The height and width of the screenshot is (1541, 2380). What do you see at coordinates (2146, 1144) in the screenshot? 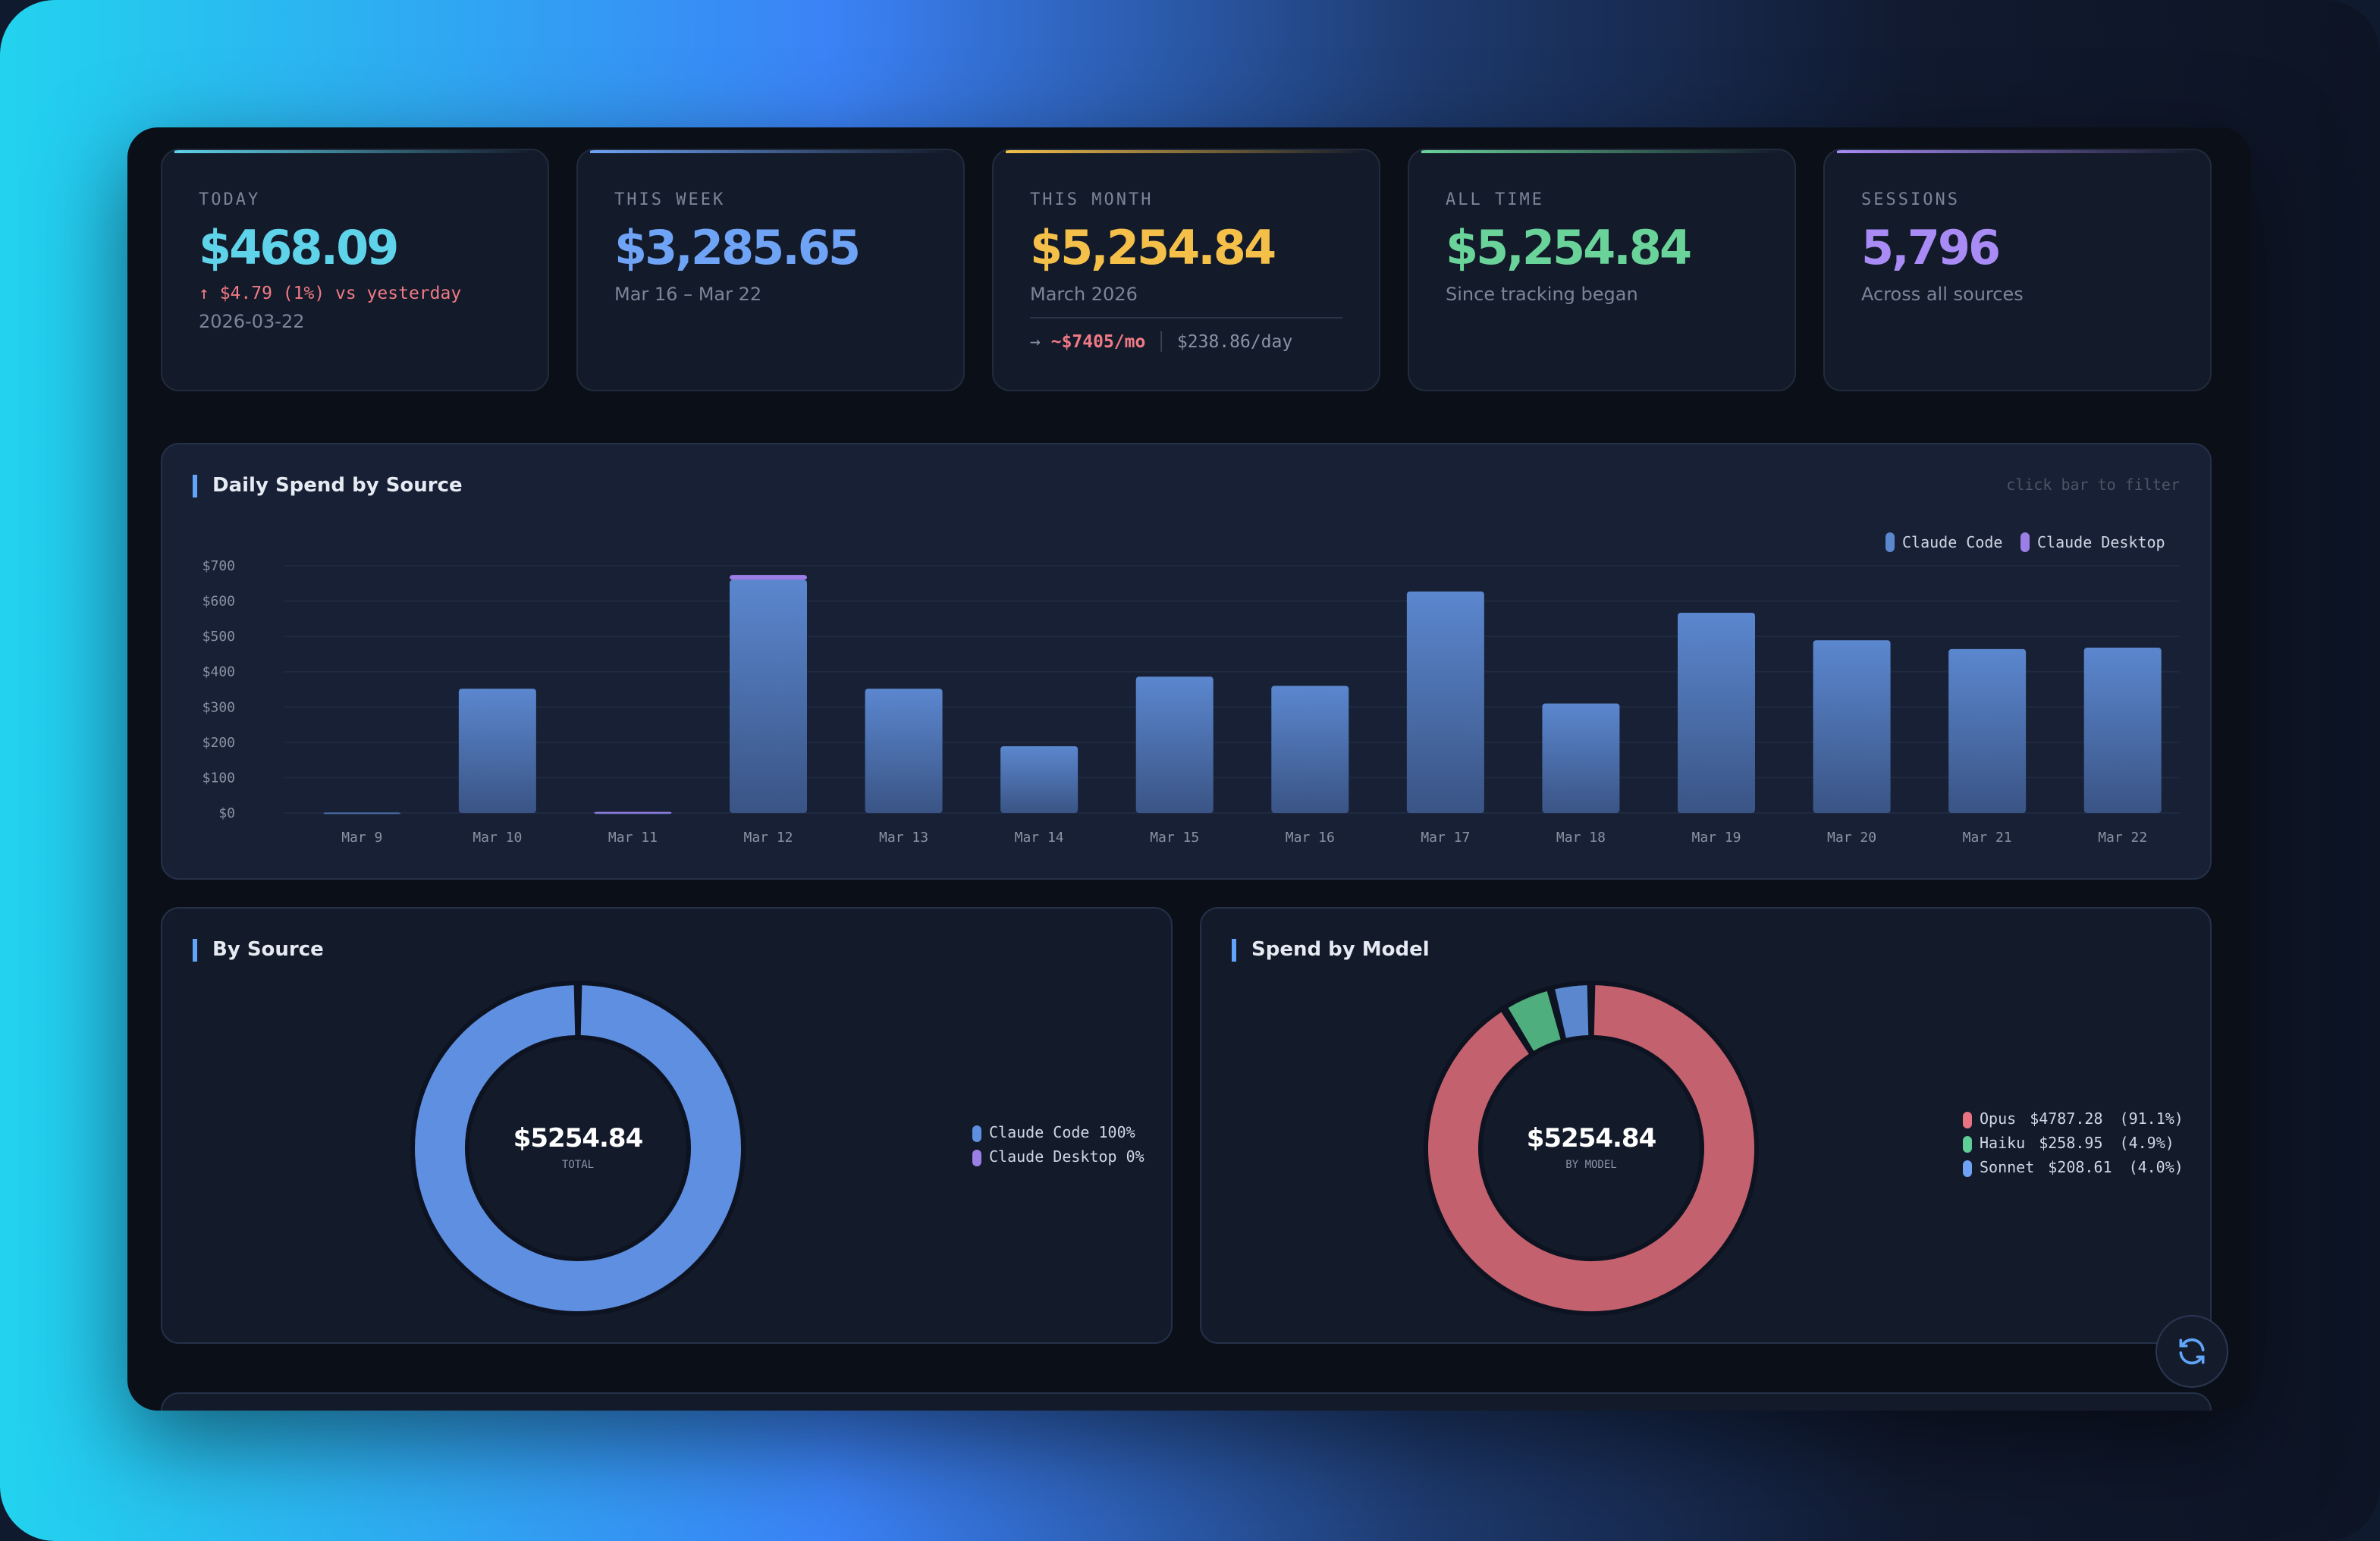
I see `model-percent: (4.9%)` at bounding box center [2146, 1144].